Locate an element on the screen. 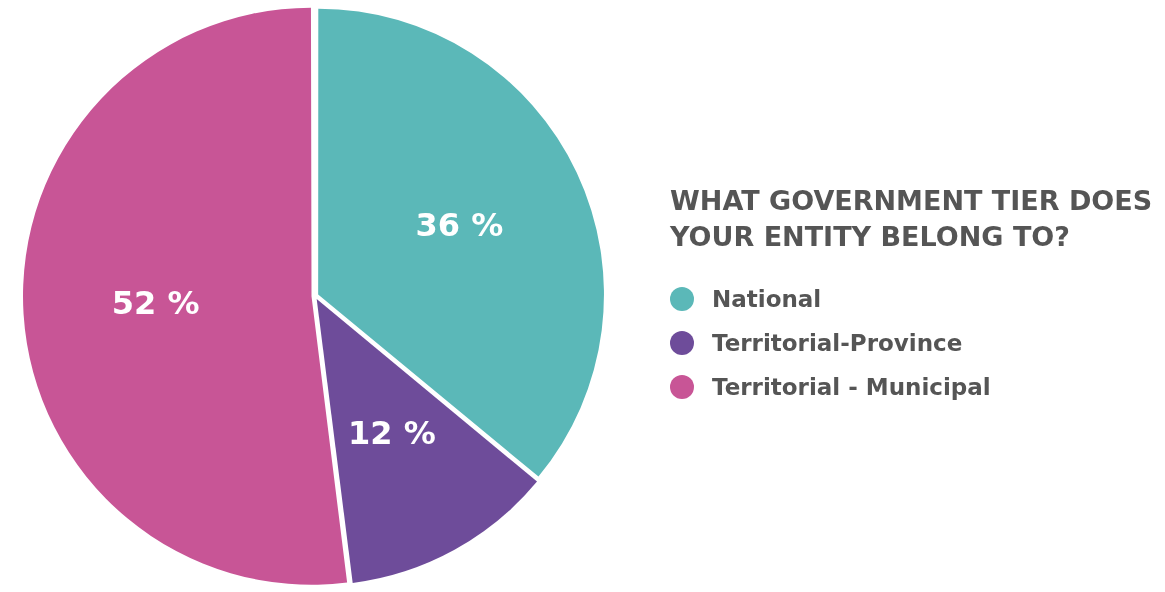 This screenshot has width=1165, height=592. legend-label: National is located at coordinates (767, 299).